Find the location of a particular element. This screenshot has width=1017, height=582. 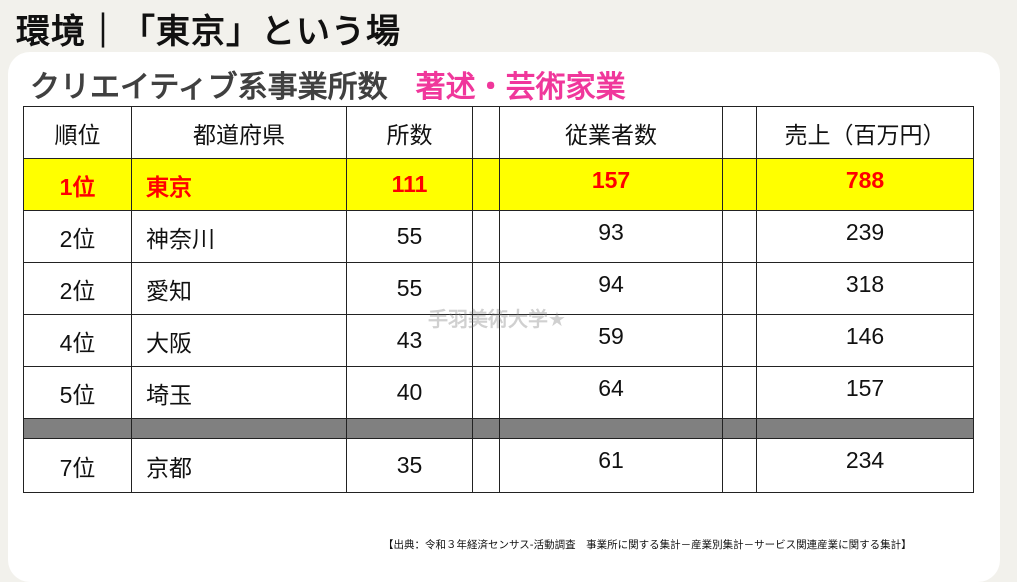

category-label: 著述・芸術家業 is located at coordinates (520, 87).